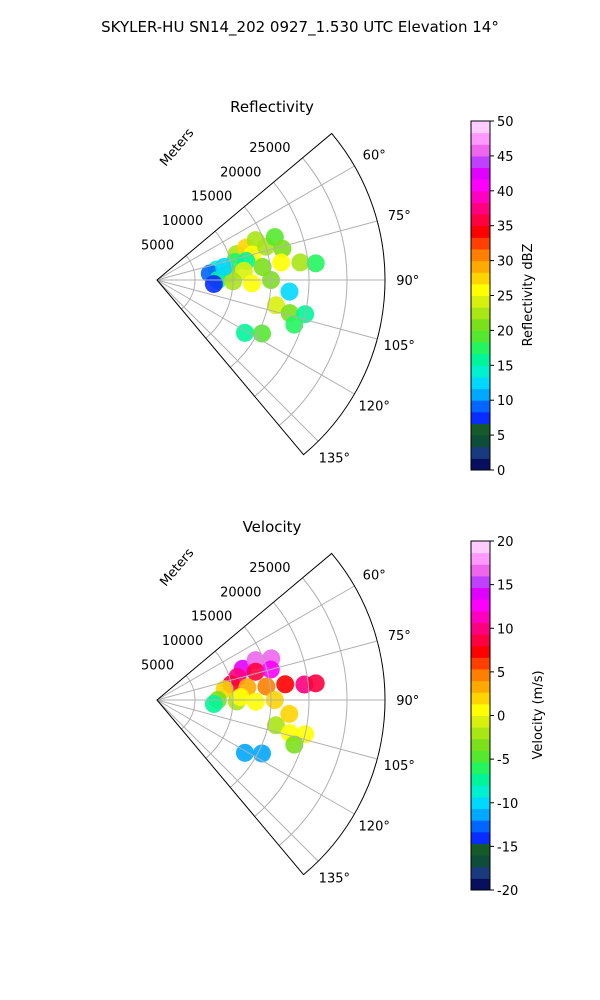 The height and width of the screenshot is (1000, 600). What do you see at coordinates (334, 458) in the screenshot?
I see `azimuth-tick-label: 135°` at bounding box center [334, 458].